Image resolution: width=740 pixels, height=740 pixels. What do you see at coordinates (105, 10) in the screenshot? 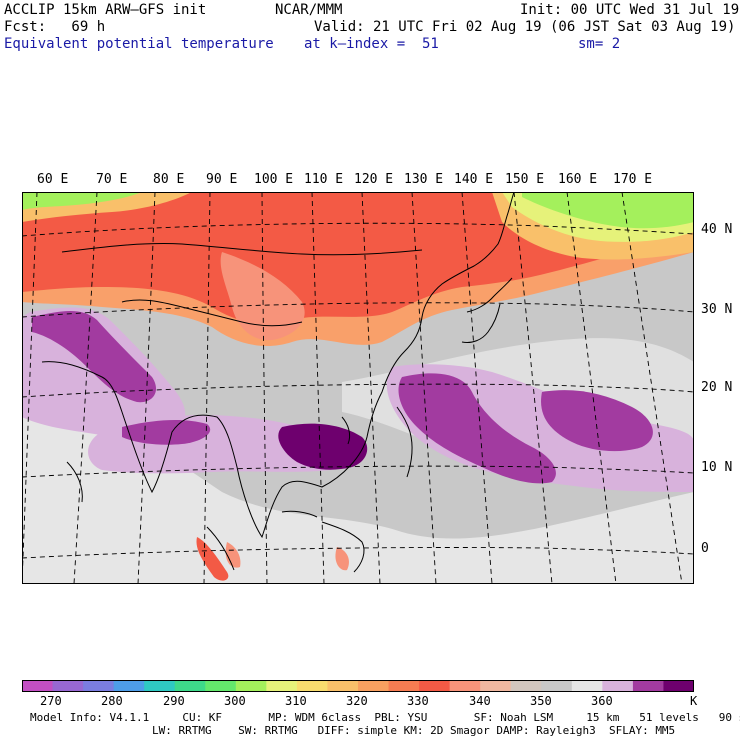
I see `model-title: ACCLIP 15km ARW–GFS init` at bounding box center [105, 10].